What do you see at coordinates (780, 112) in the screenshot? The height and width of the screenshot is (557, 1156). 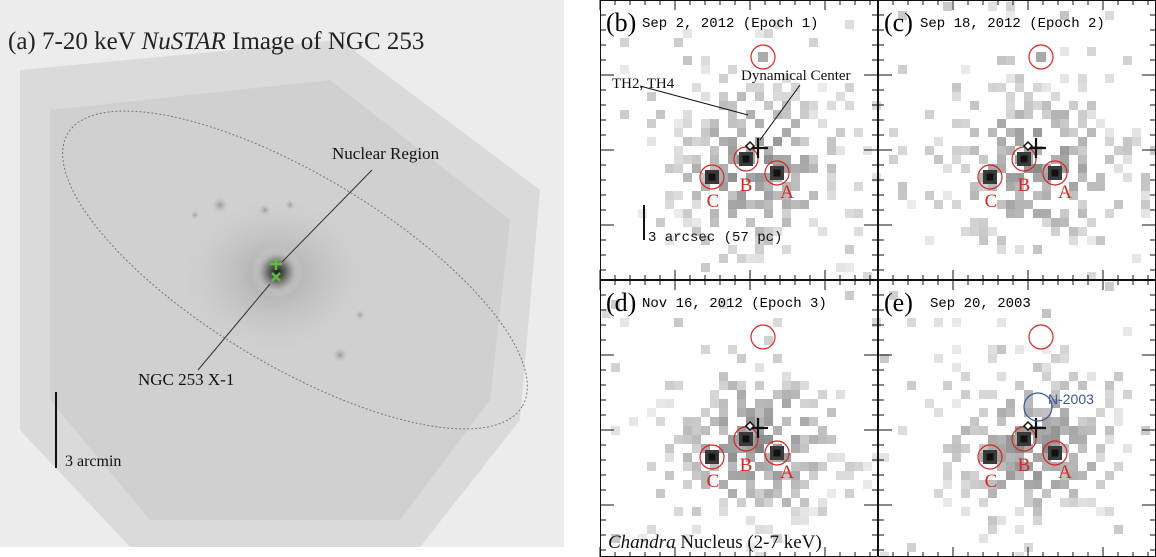 I see `dyn-leader` at bounding box center [780, 112].